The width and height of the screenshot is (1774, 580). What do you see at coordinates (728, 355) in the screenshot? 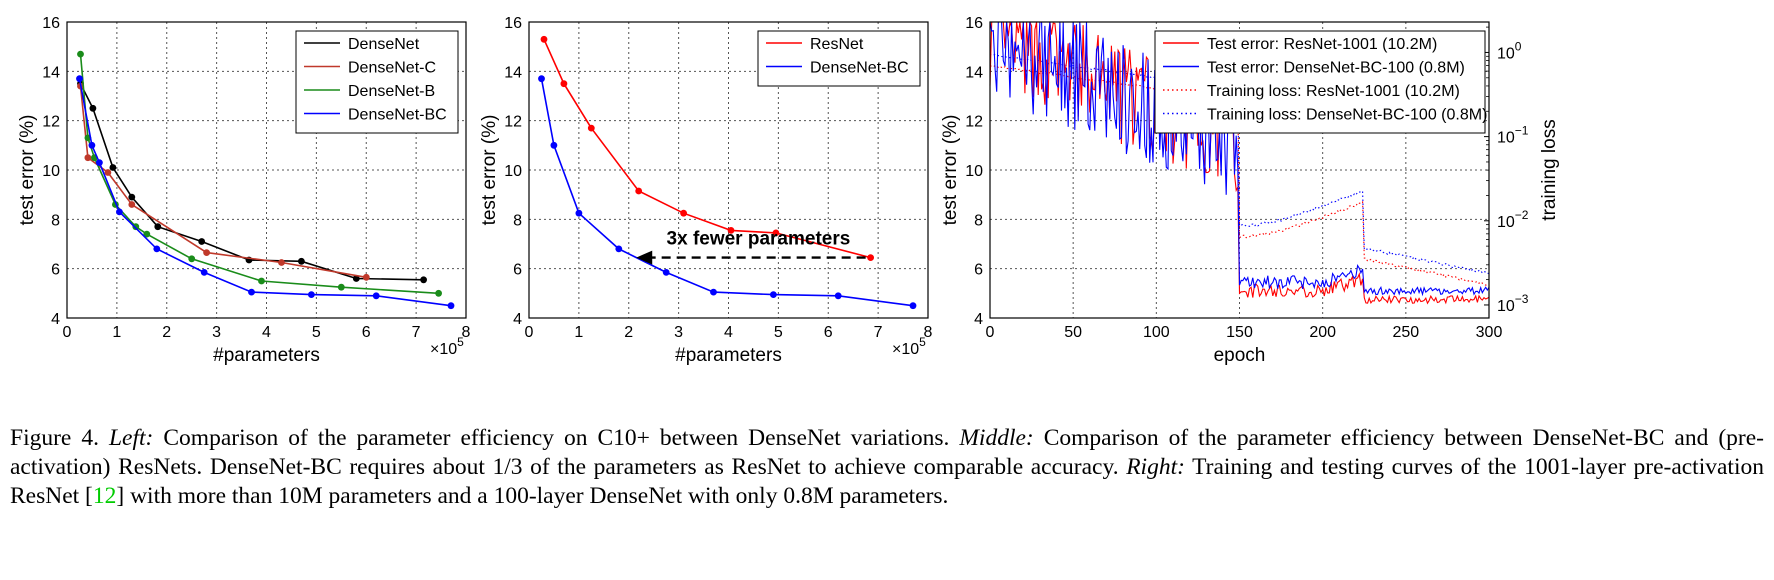
I see `middle-xlabel: #parameters` at bounding box center [728, 355].